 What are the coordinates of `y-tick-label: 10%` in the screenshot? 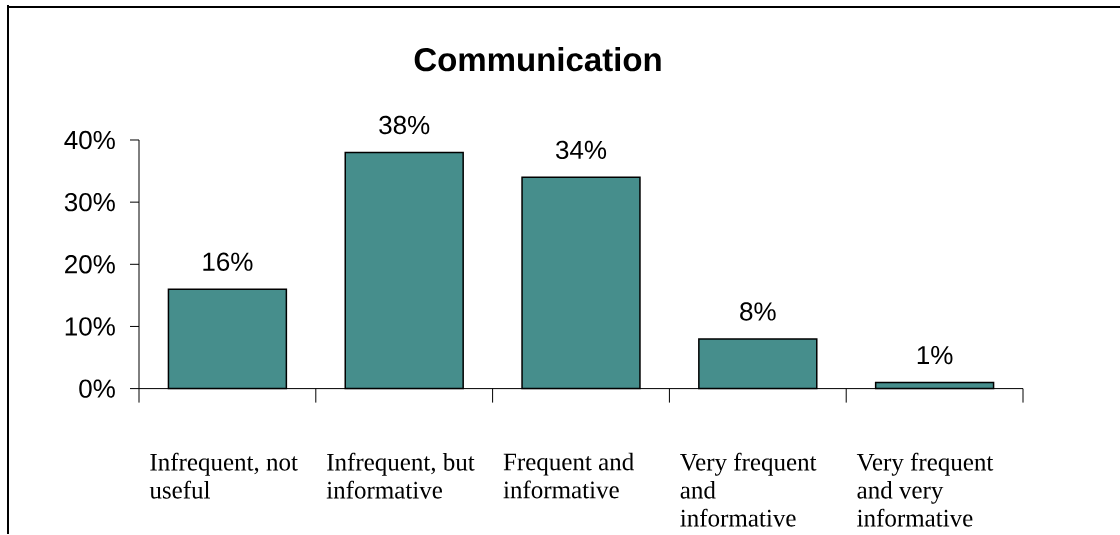 It's located at (90, 326).